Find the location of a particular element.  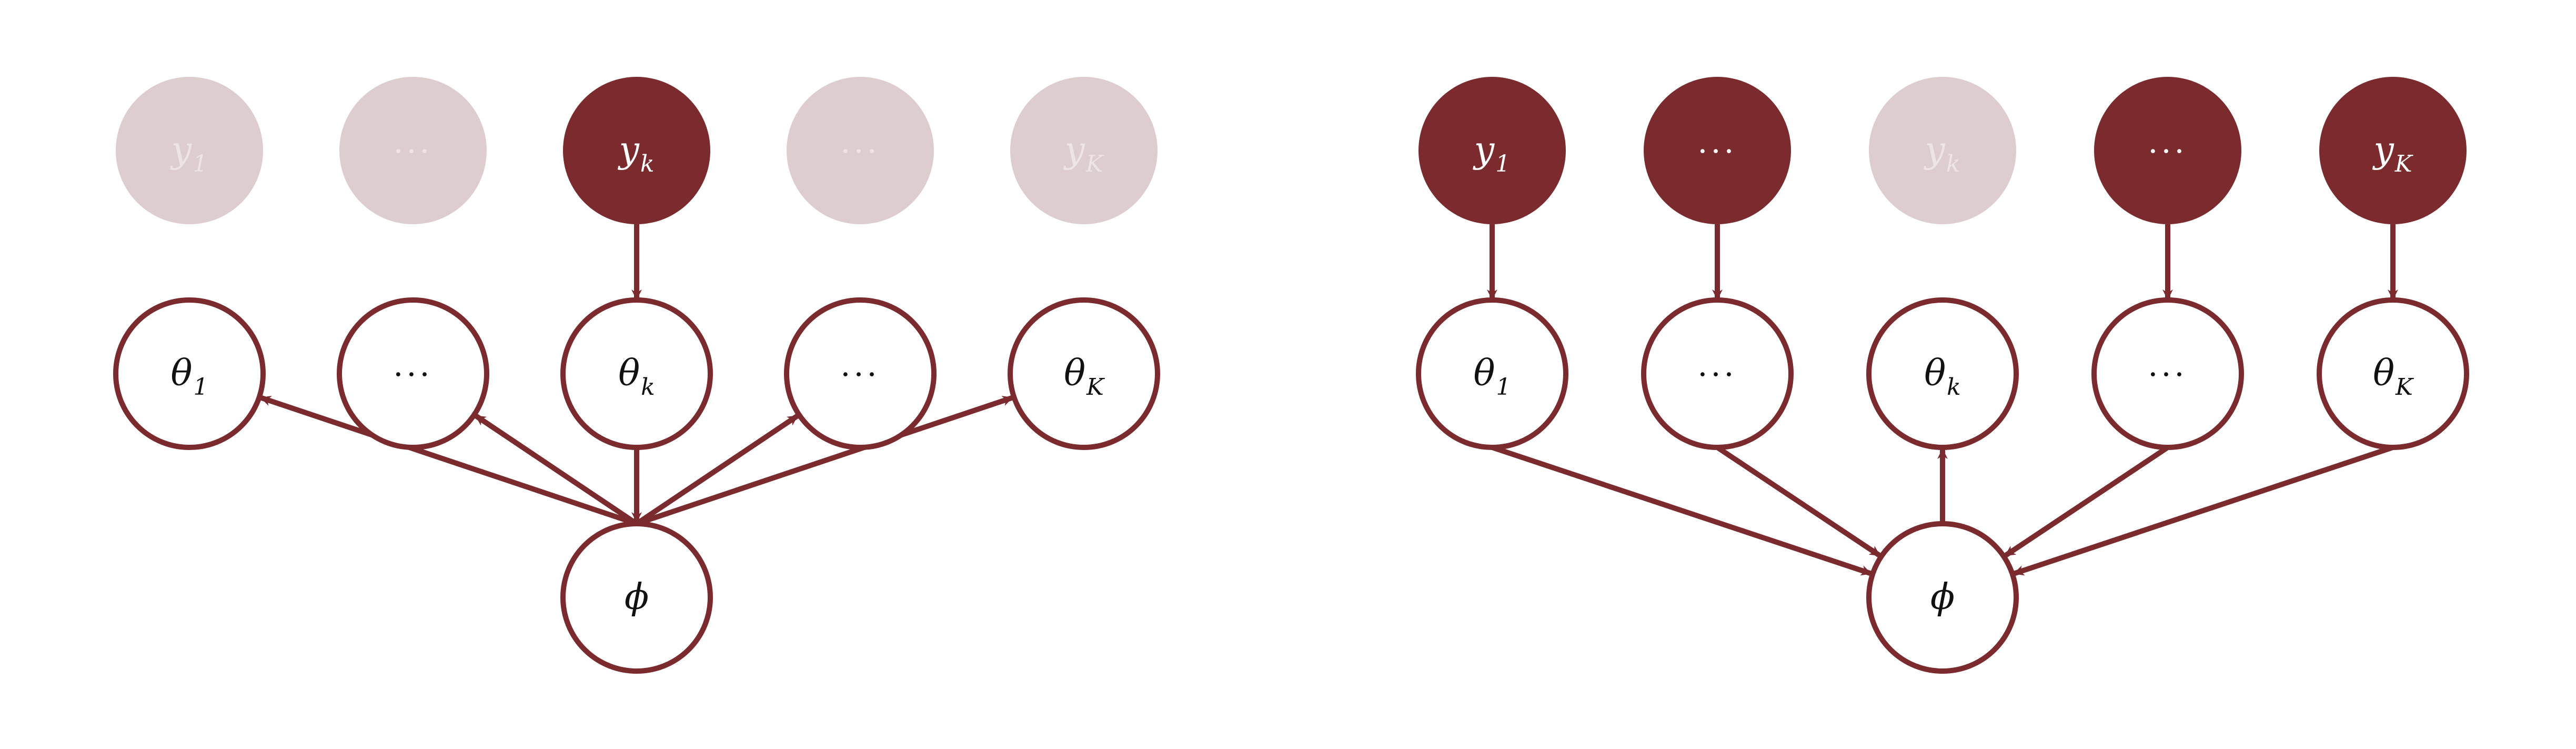

edge-left-theta1-phi is located at coordinates (556, 470).